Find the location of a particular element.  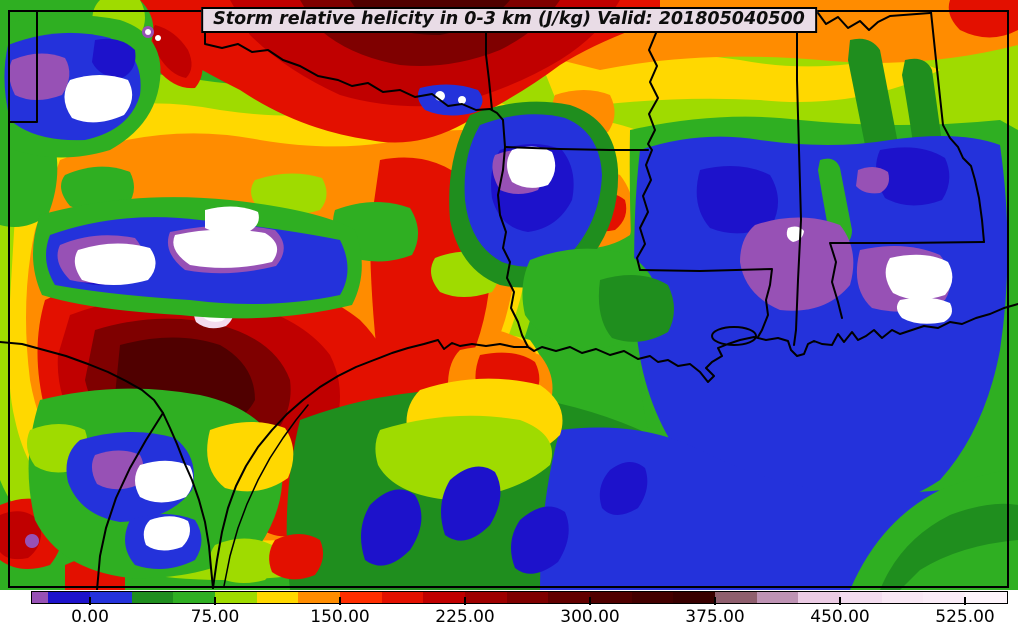

colorbar-tick-label: 225.00 is located at coordinates (465, 617).